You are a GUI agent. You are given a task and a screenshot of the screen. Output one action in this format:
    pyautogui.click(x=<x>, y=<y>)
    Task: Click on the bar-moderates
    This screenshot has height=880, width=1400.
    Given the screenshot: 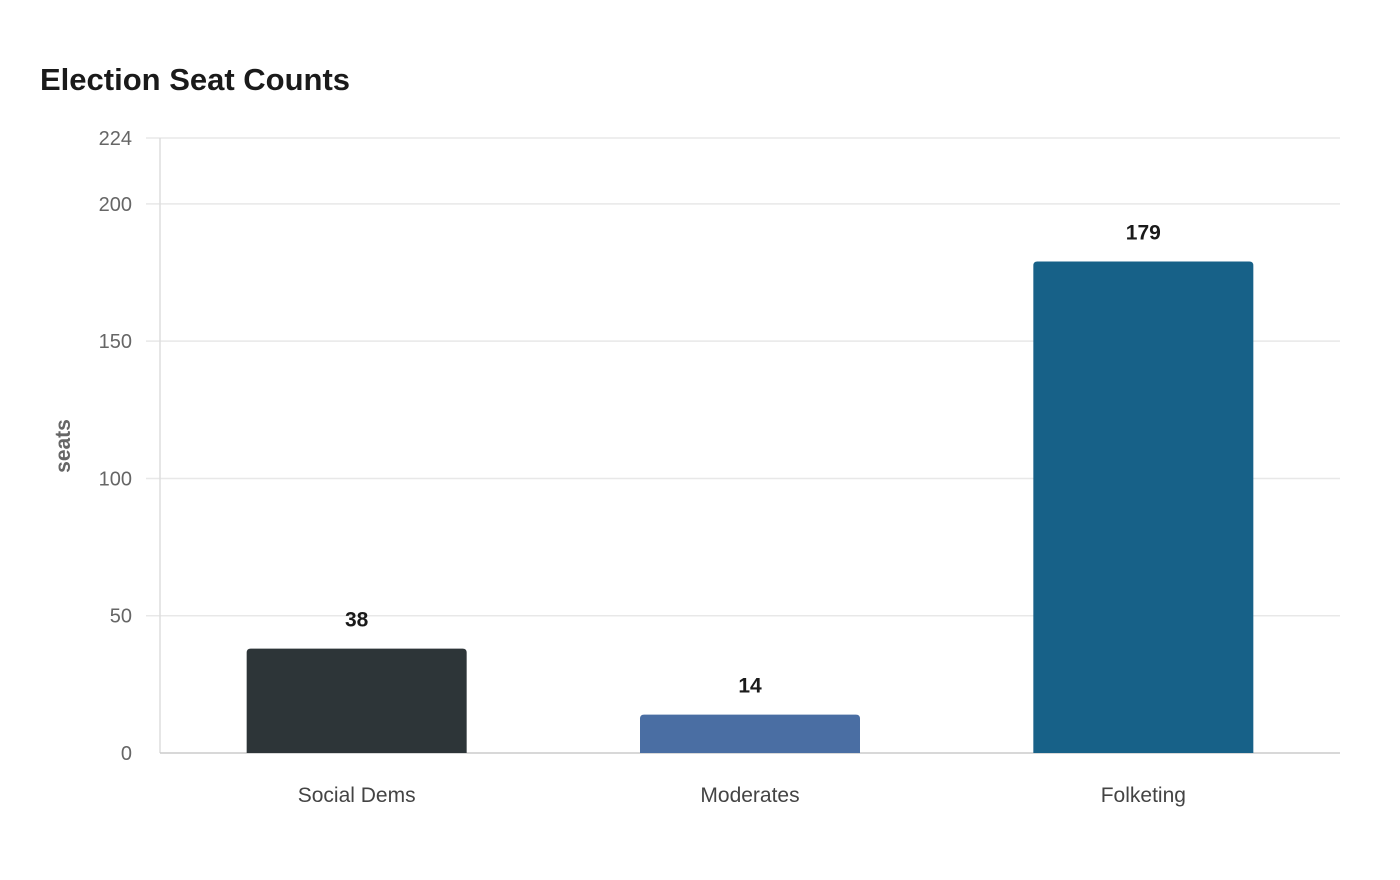 What is the action you would take?
    pyautogui.click(x=750, y=733)
    